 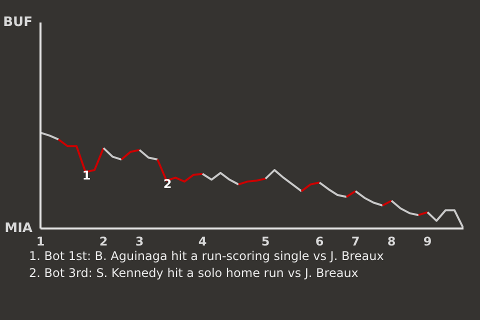 What do you see at coordinates (391, 241) in the screenshot?
I see `x-tick-label: 8` at bounding box center [391, 241].